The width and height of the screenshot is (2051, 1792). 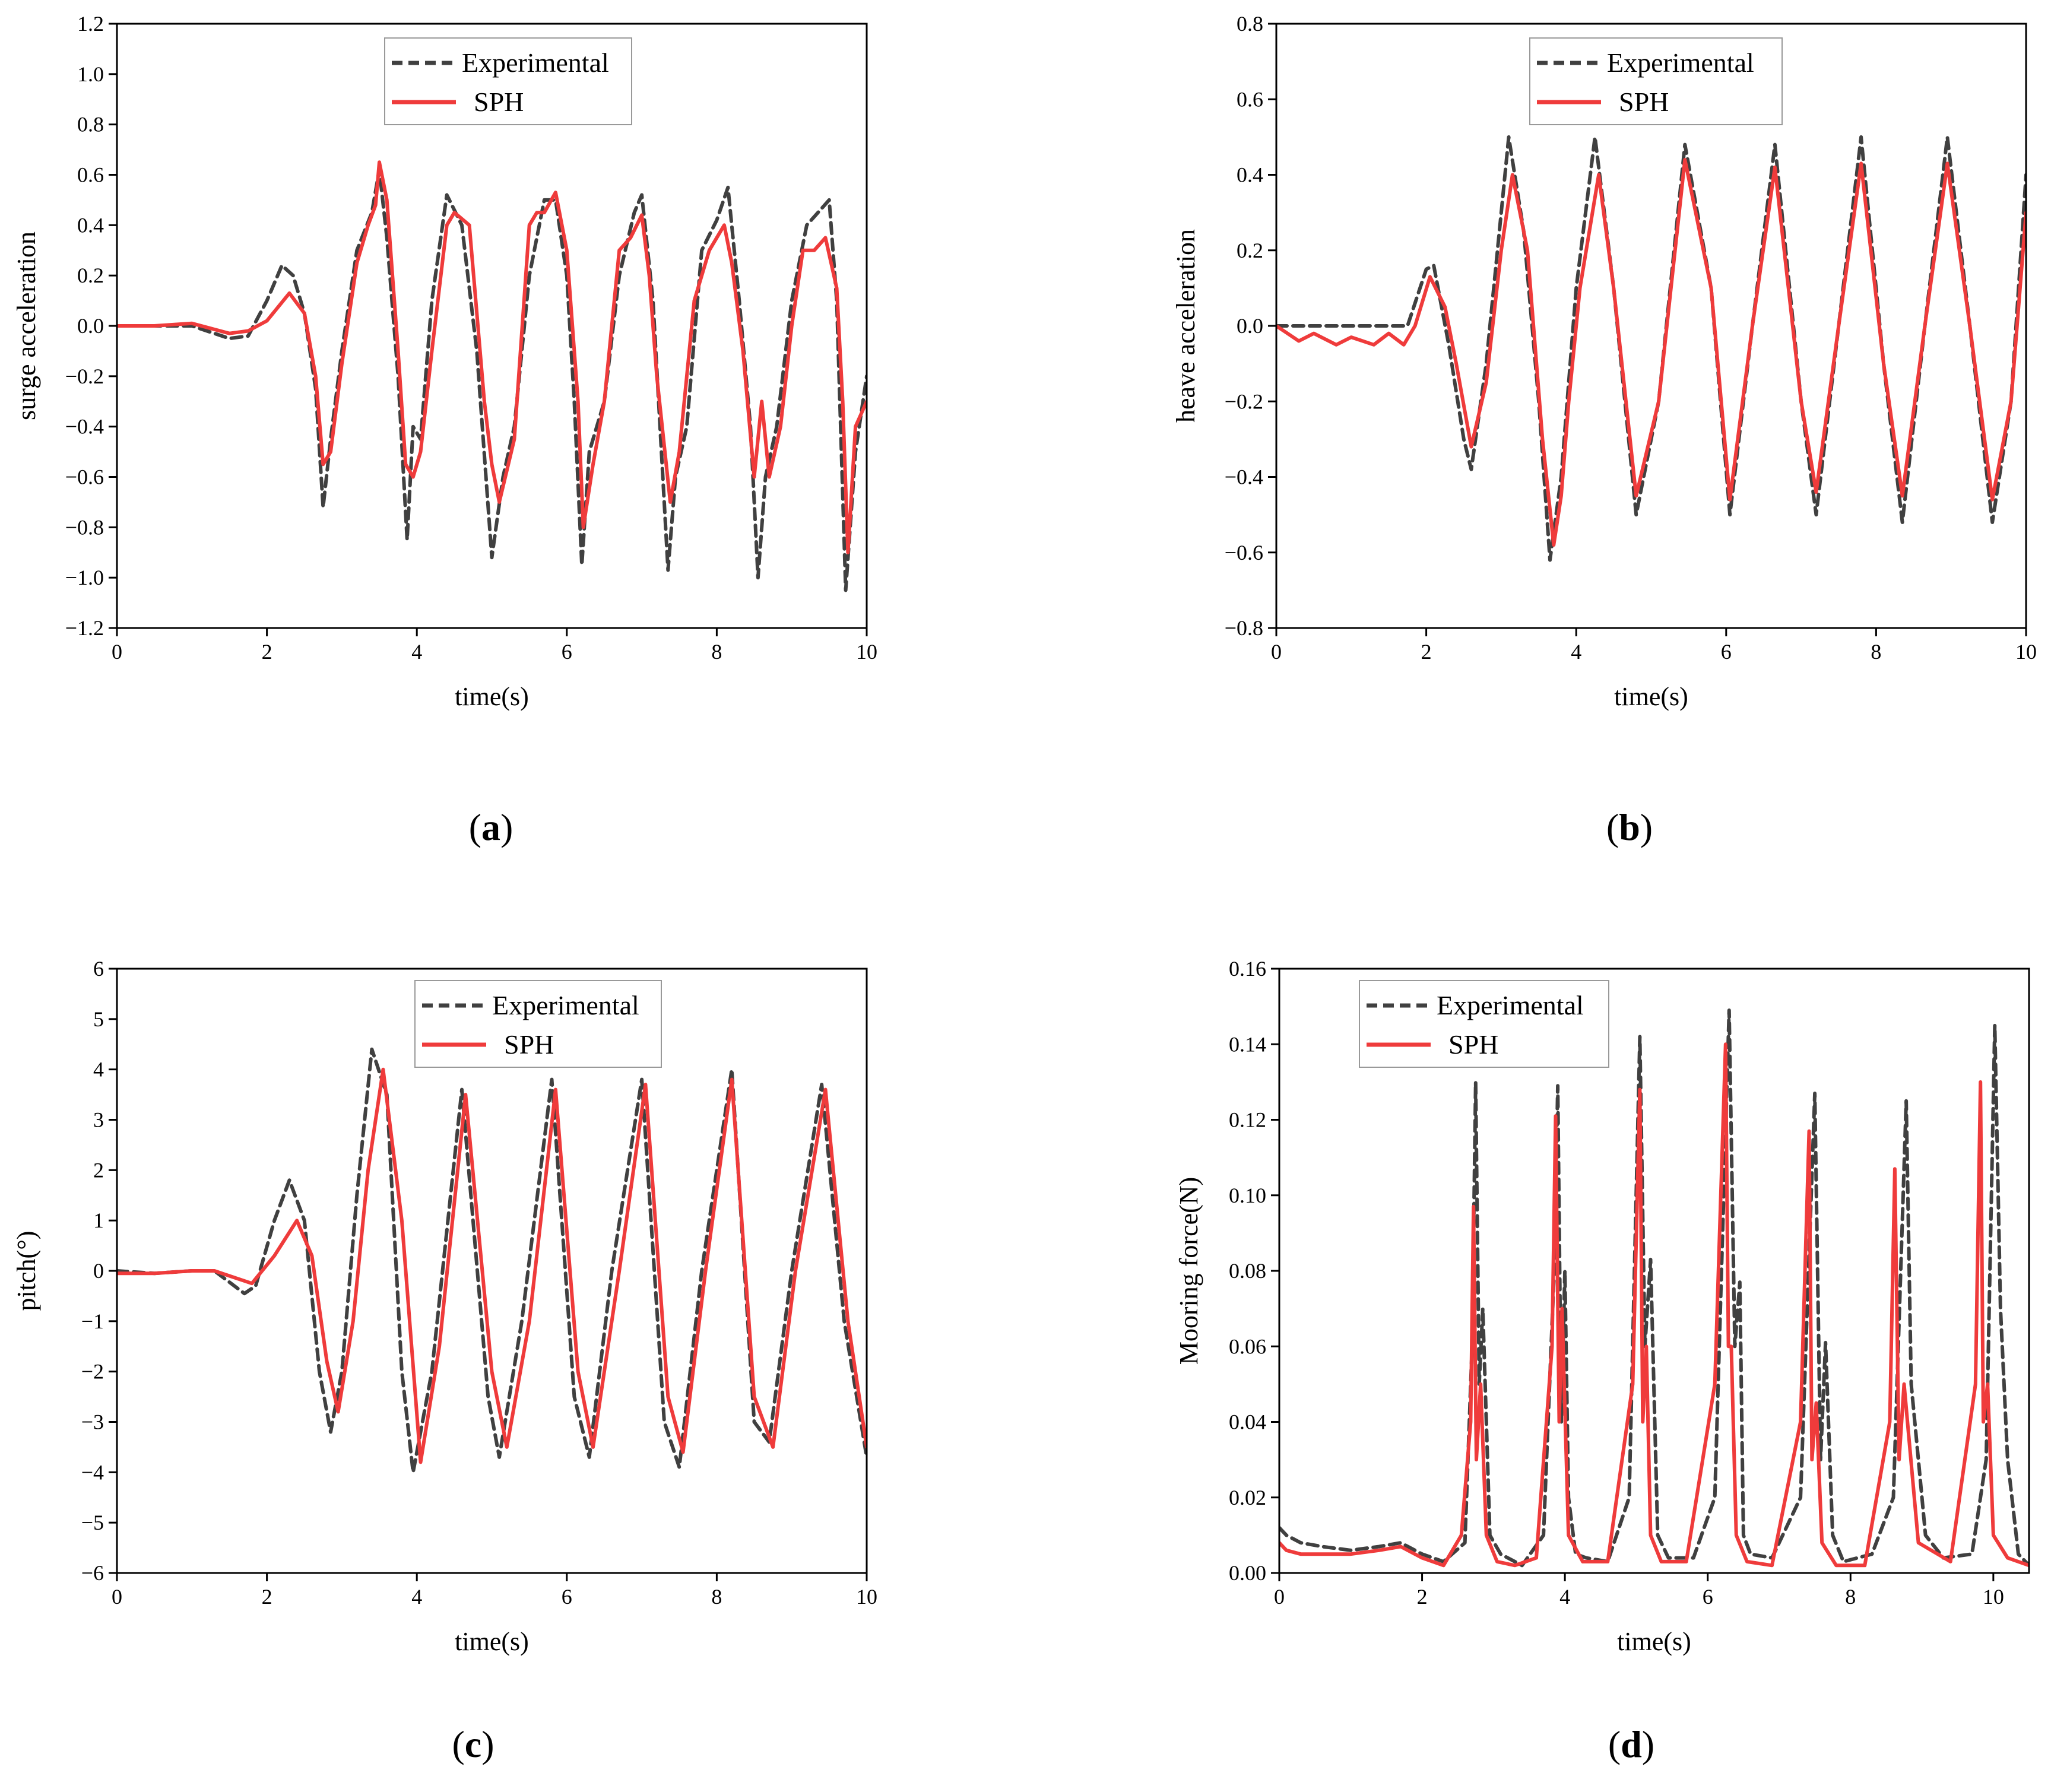 I want to click on panel-caption: (b), so click(x=1630, y=827).